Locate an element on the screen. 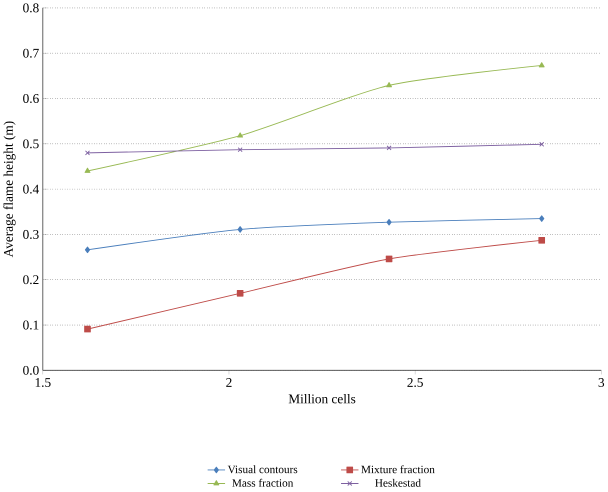 The image size is (608, 492). y-tick-label: 0.3 is located at coordinates (31, 234).